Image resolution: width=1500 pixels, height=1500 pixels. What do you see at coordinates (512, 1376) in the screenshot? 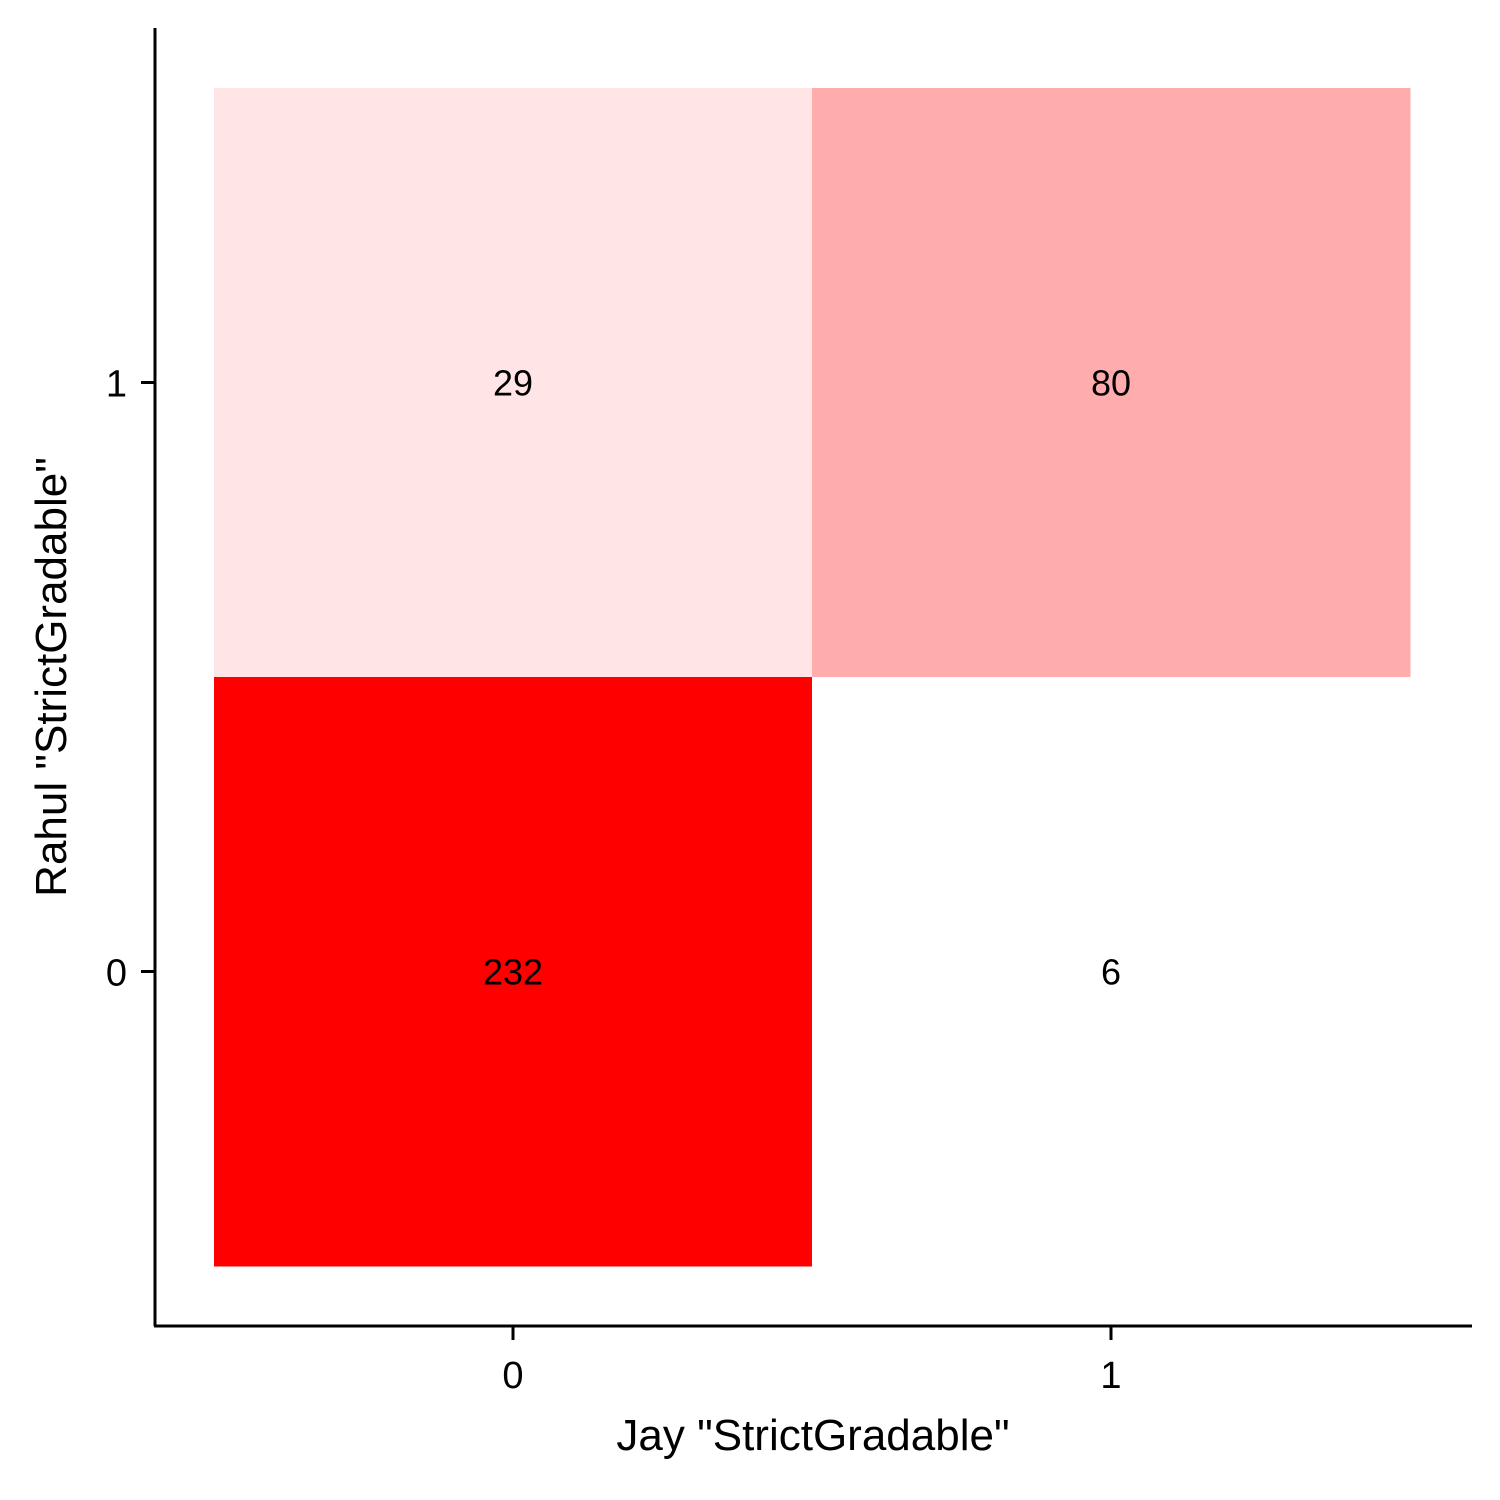
I see `x-tick-label: 0` at bounding box center [512, 1376].